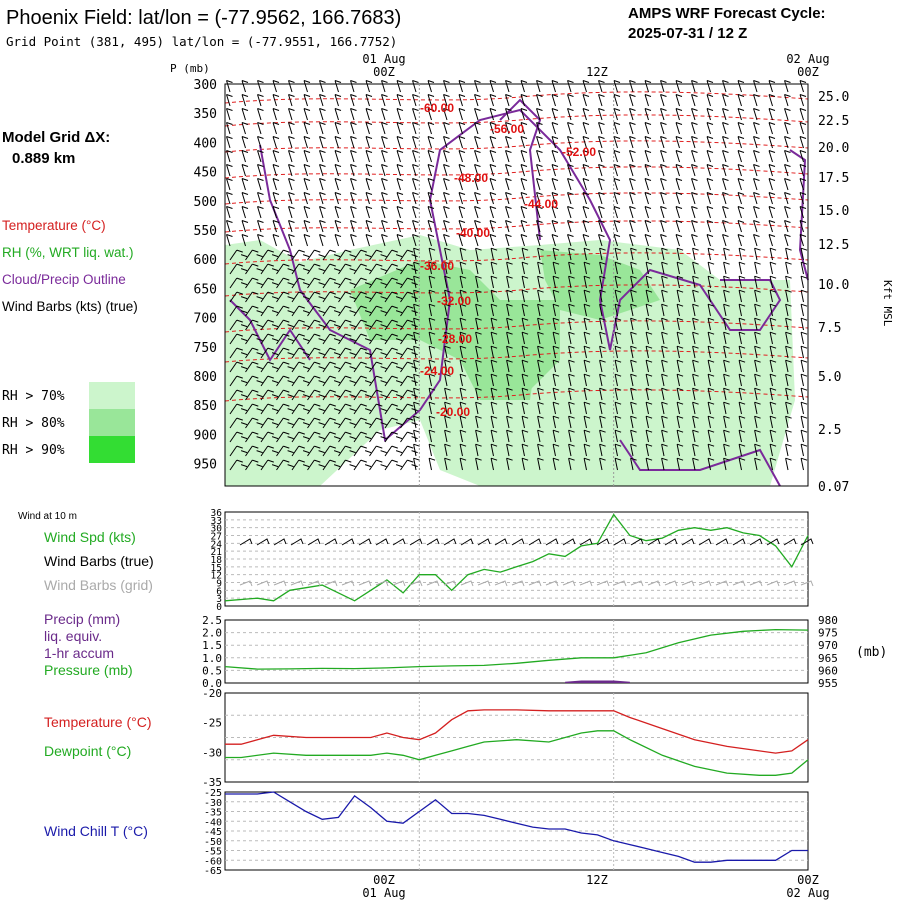  What do you see at coordinates (833, 211) in the screenshot?
I see `height-tick-label: 15.0` at bounding box center [833, 211].